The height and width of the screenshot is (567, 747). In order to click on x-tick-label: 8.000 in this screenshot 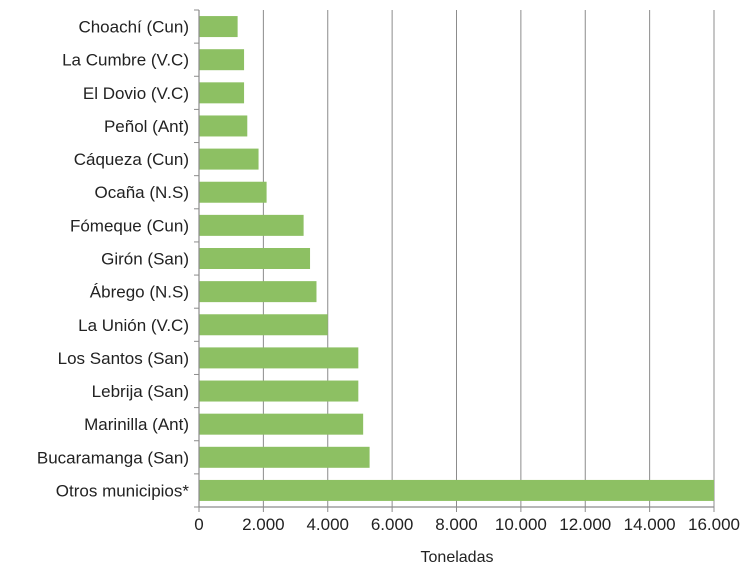, I will do `click(456, 524)`.